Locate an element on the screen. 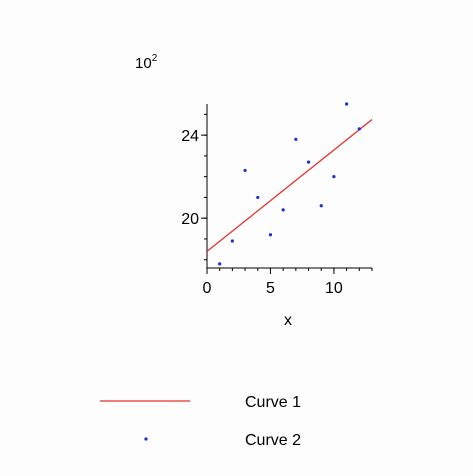  x-tick-label: 0 is located at coordinates (207, 288).